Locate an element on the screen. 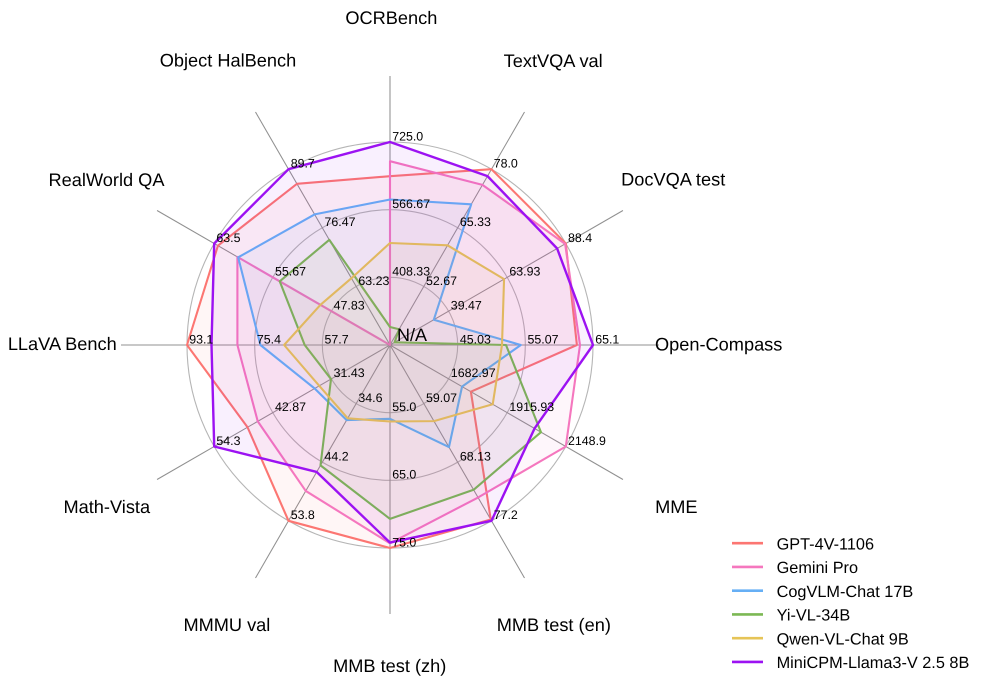  svg-text: 2148.9 is located at coordinates (587, 441).